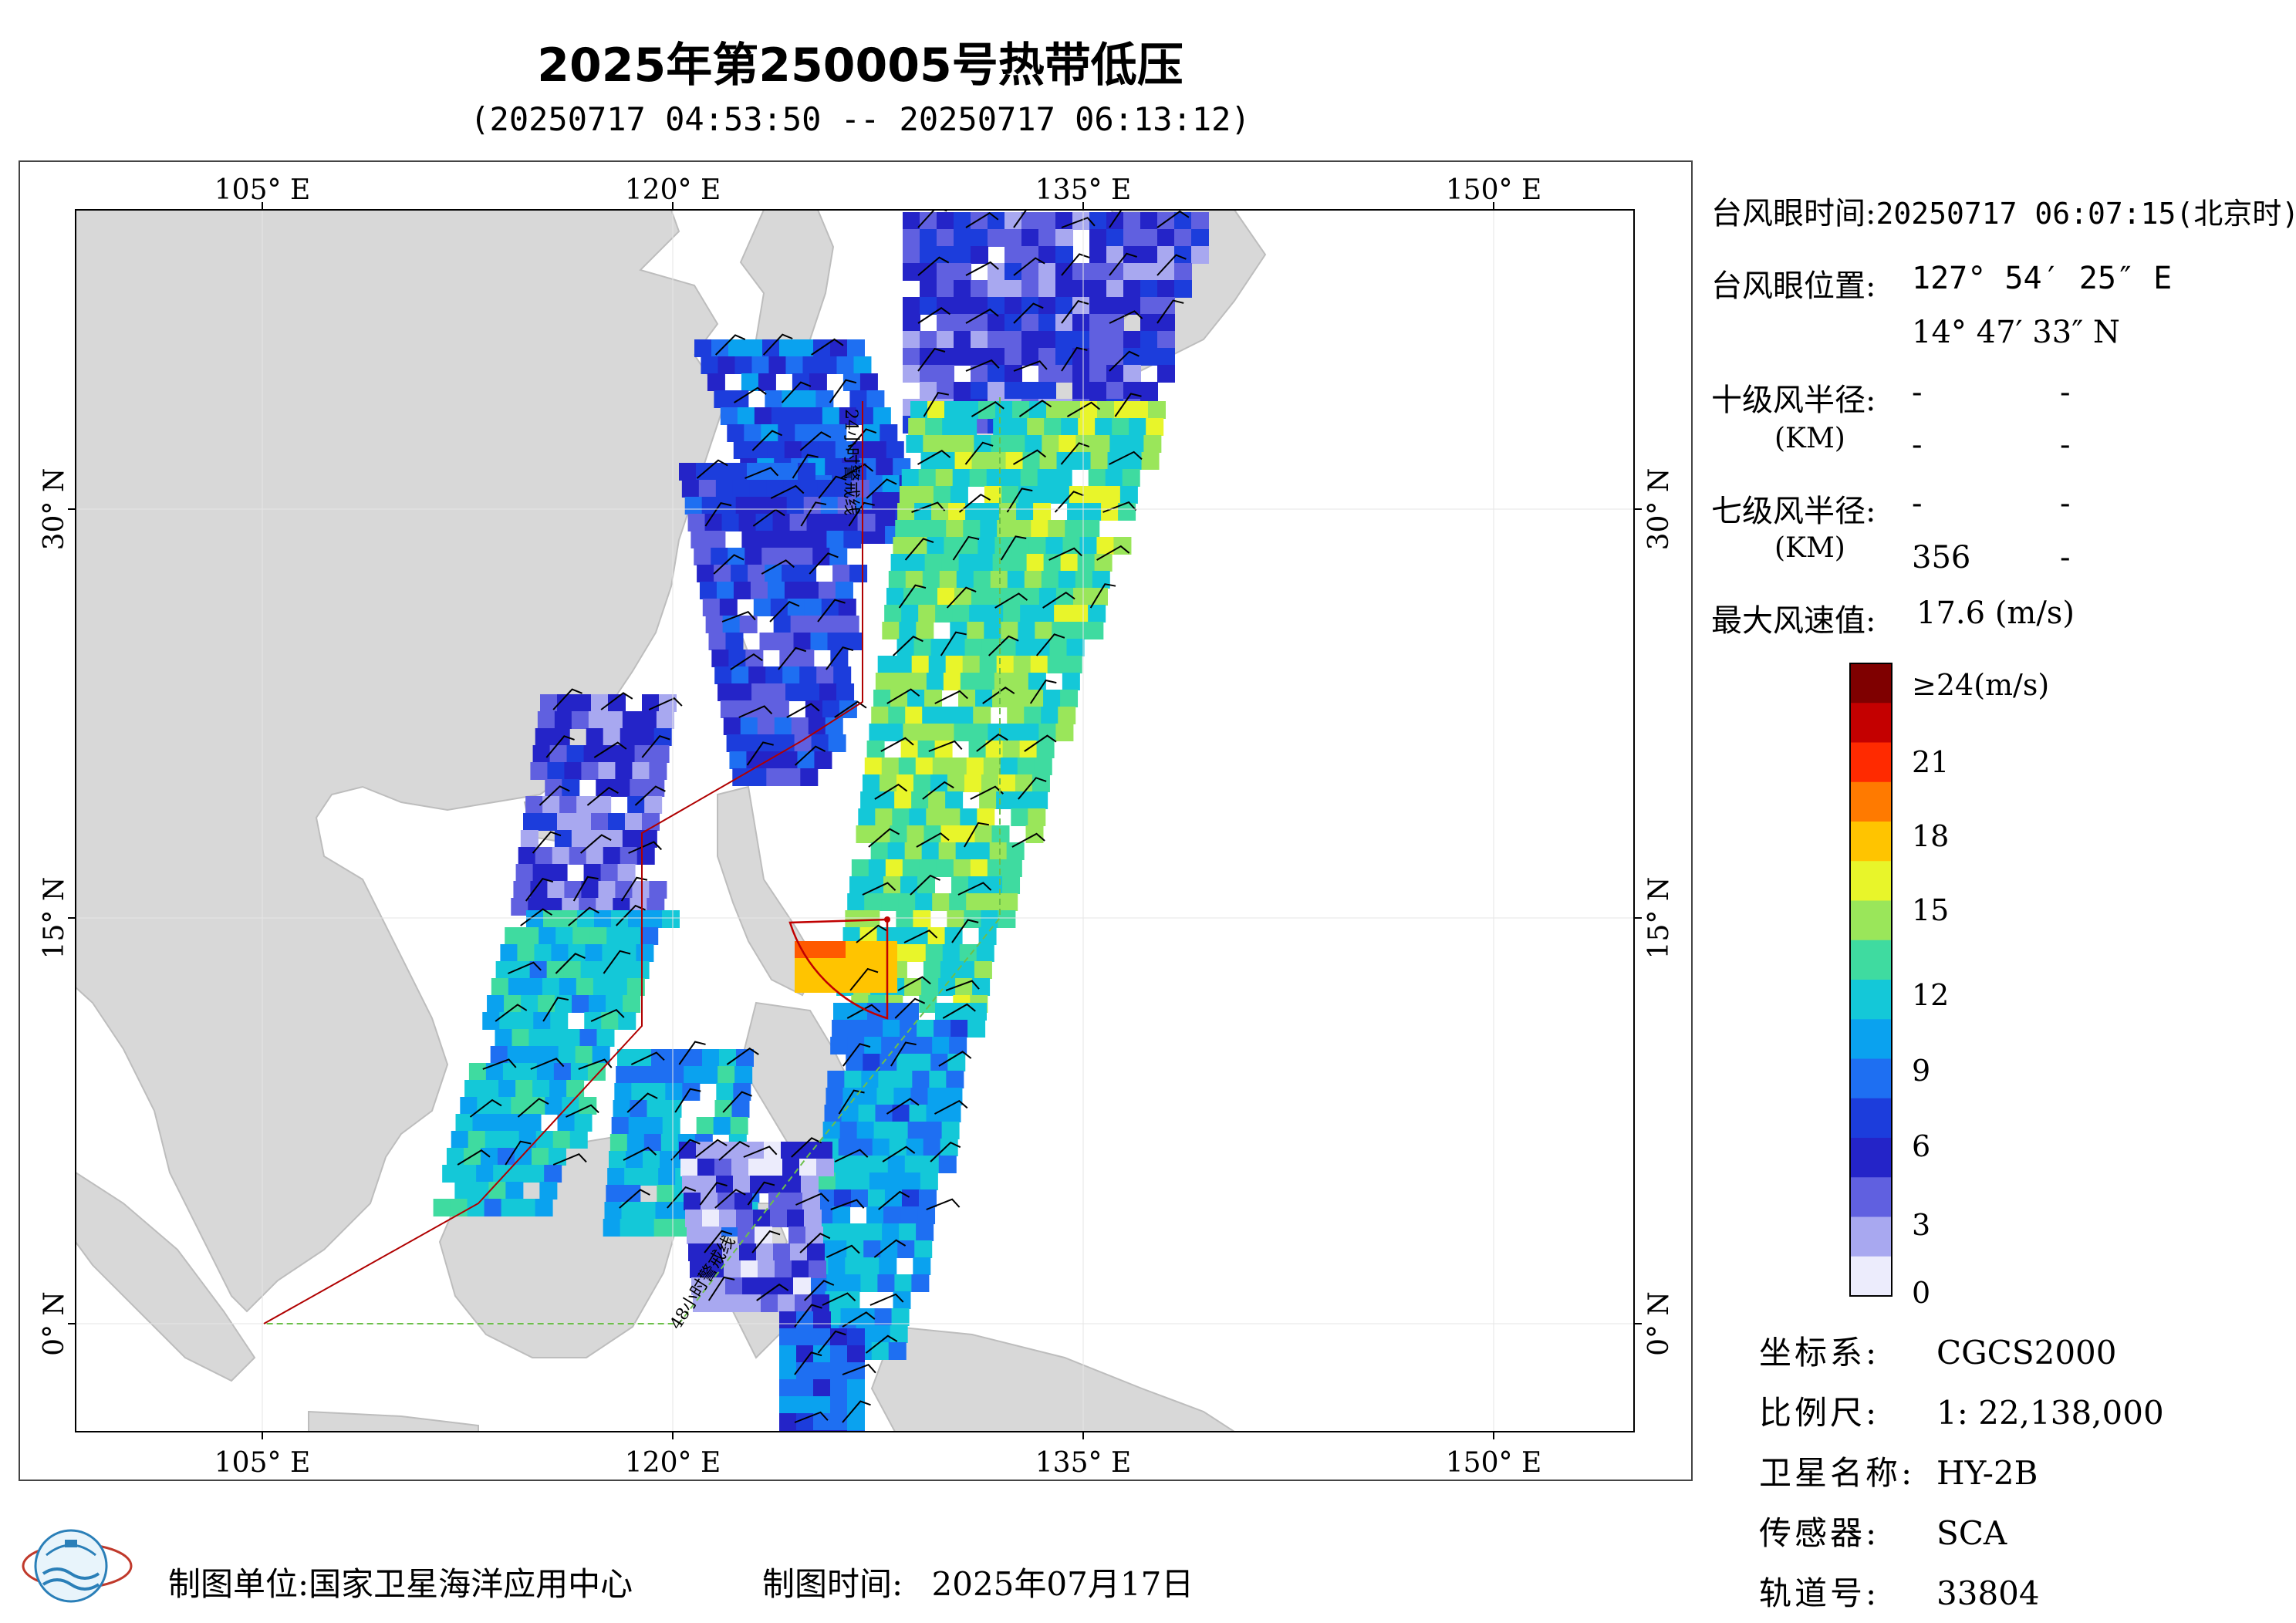  What do you see at coordinates (1659, 912) in the screenshot?
I see `lat-labels-right: 30° N 15° N 0° N` at bounding box center [1659, 912].